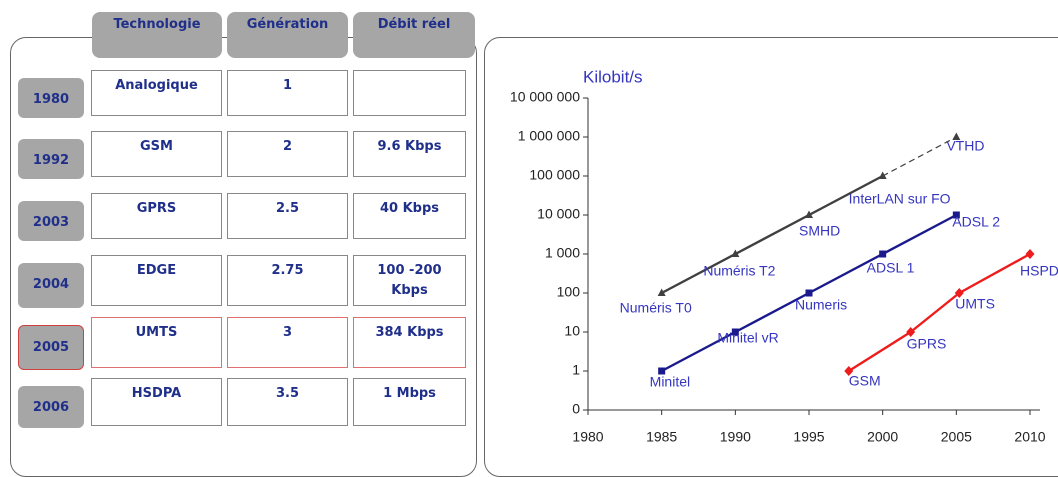 This screenshot has width=1058, height=477. I want to click on table-cell: 3.5, so click(287, 402).